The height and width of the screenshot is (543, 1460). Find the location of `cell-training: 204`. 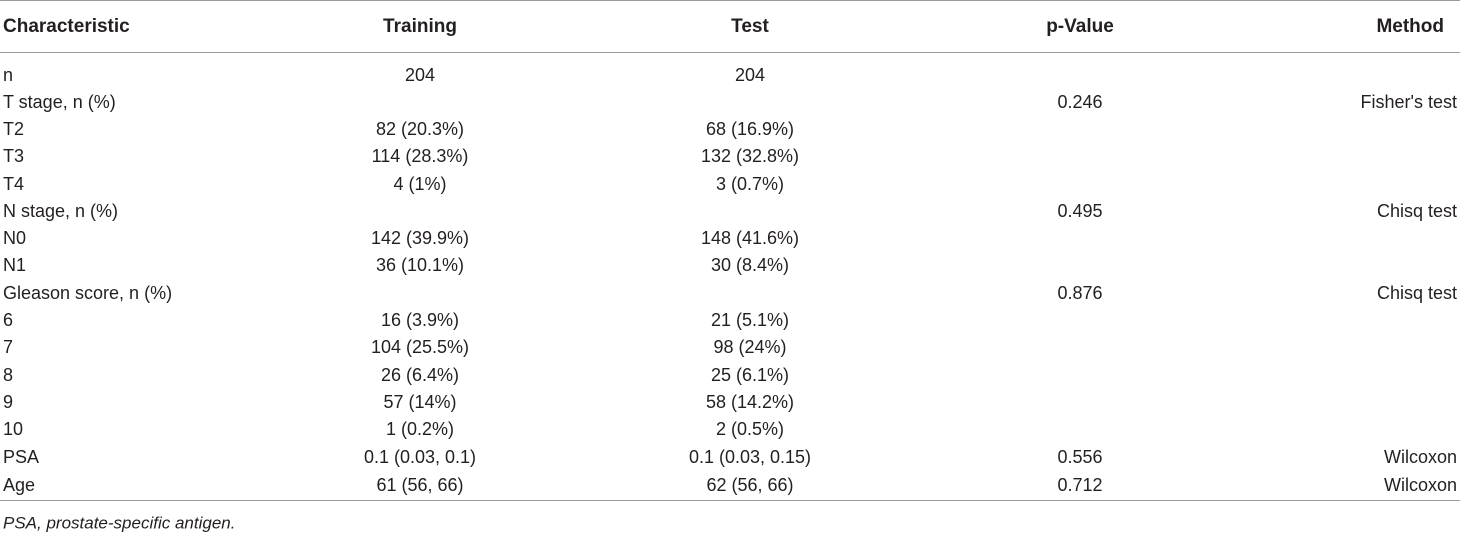

cell-training: 204 is located at coordinates (420, 75).